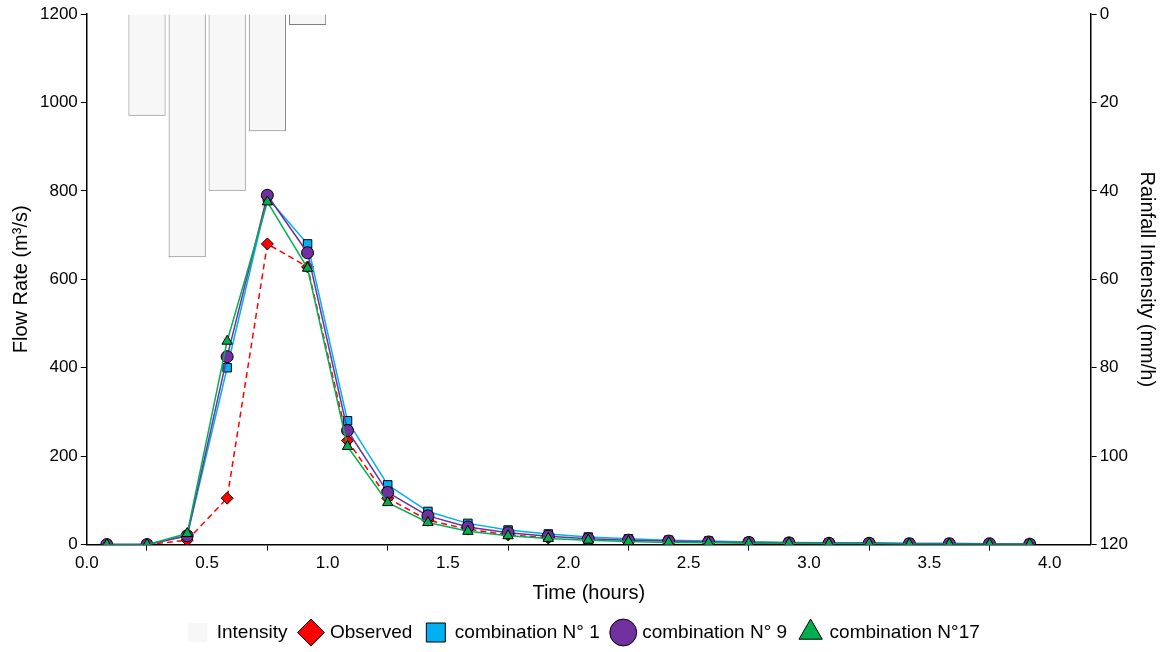 The height and width of the screenshot is (652, 1173). Describe the element at coordinates (809, 563) in the screenshot. I see `x-tick-label: 3.0` at that location.